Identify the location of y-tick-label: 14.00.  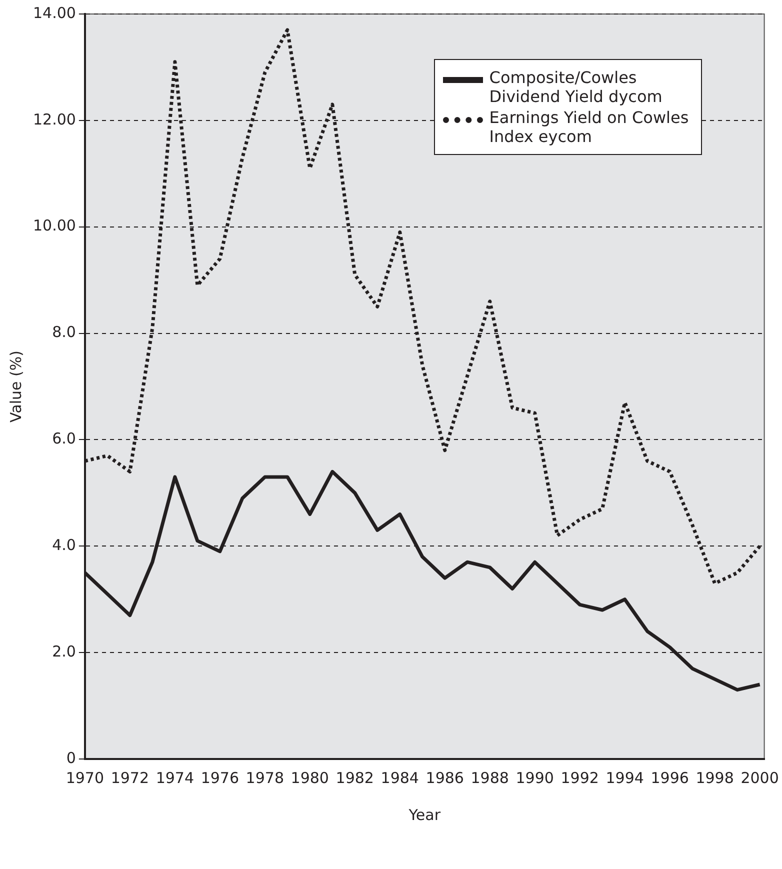
(54, 13).